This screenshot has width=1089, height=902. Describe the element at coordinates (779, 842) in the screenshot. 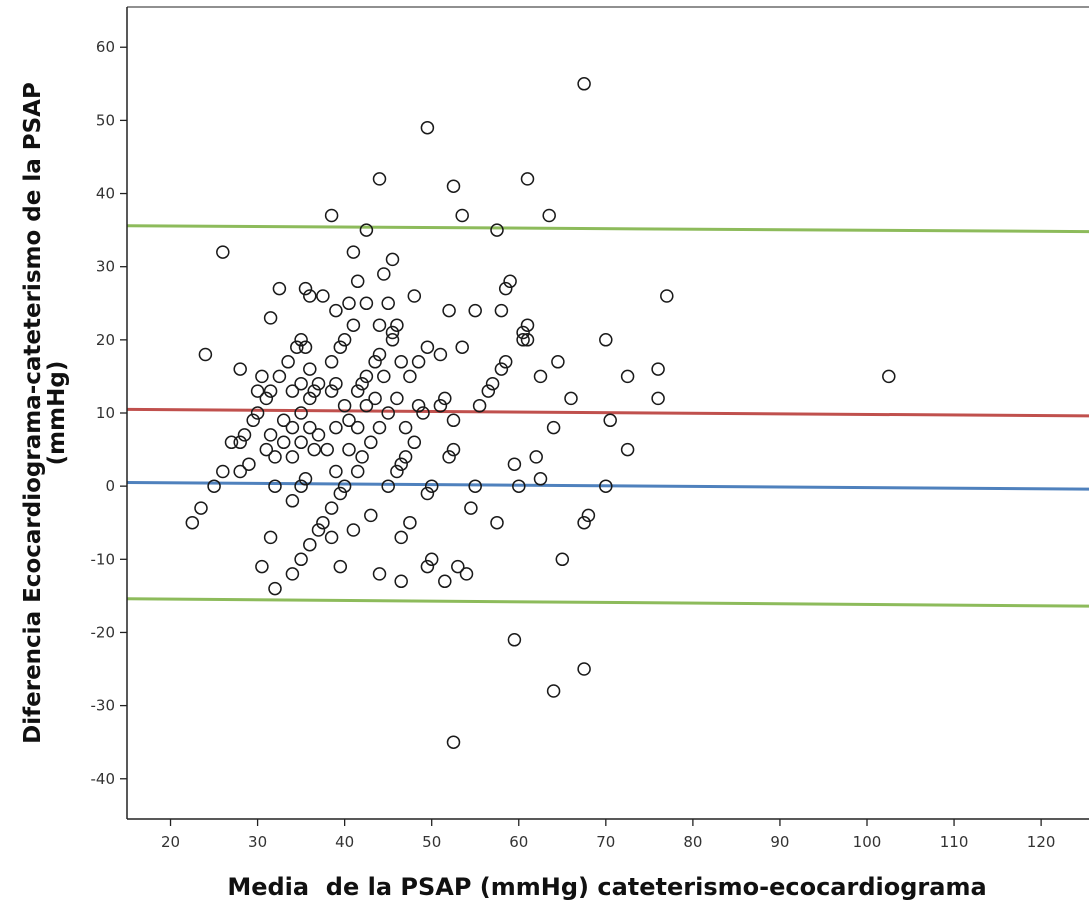

I see `x-tick-label: 90` at that location.